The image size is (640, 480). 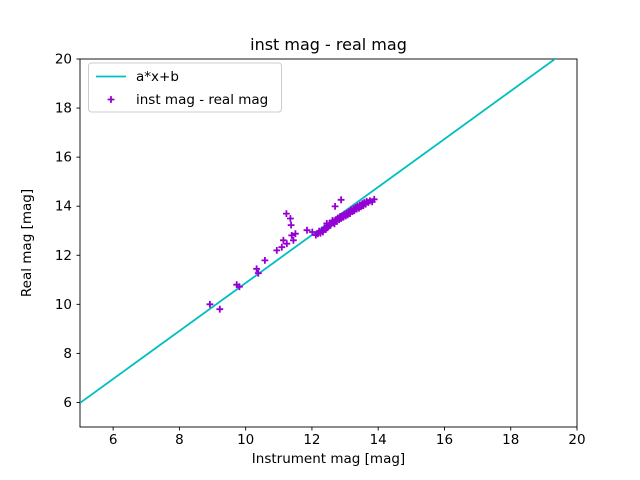 What do you see at coordinates (63, 158) in the screenshot?
I see `y-tick-label: 16` at bounding box center [63, 158].